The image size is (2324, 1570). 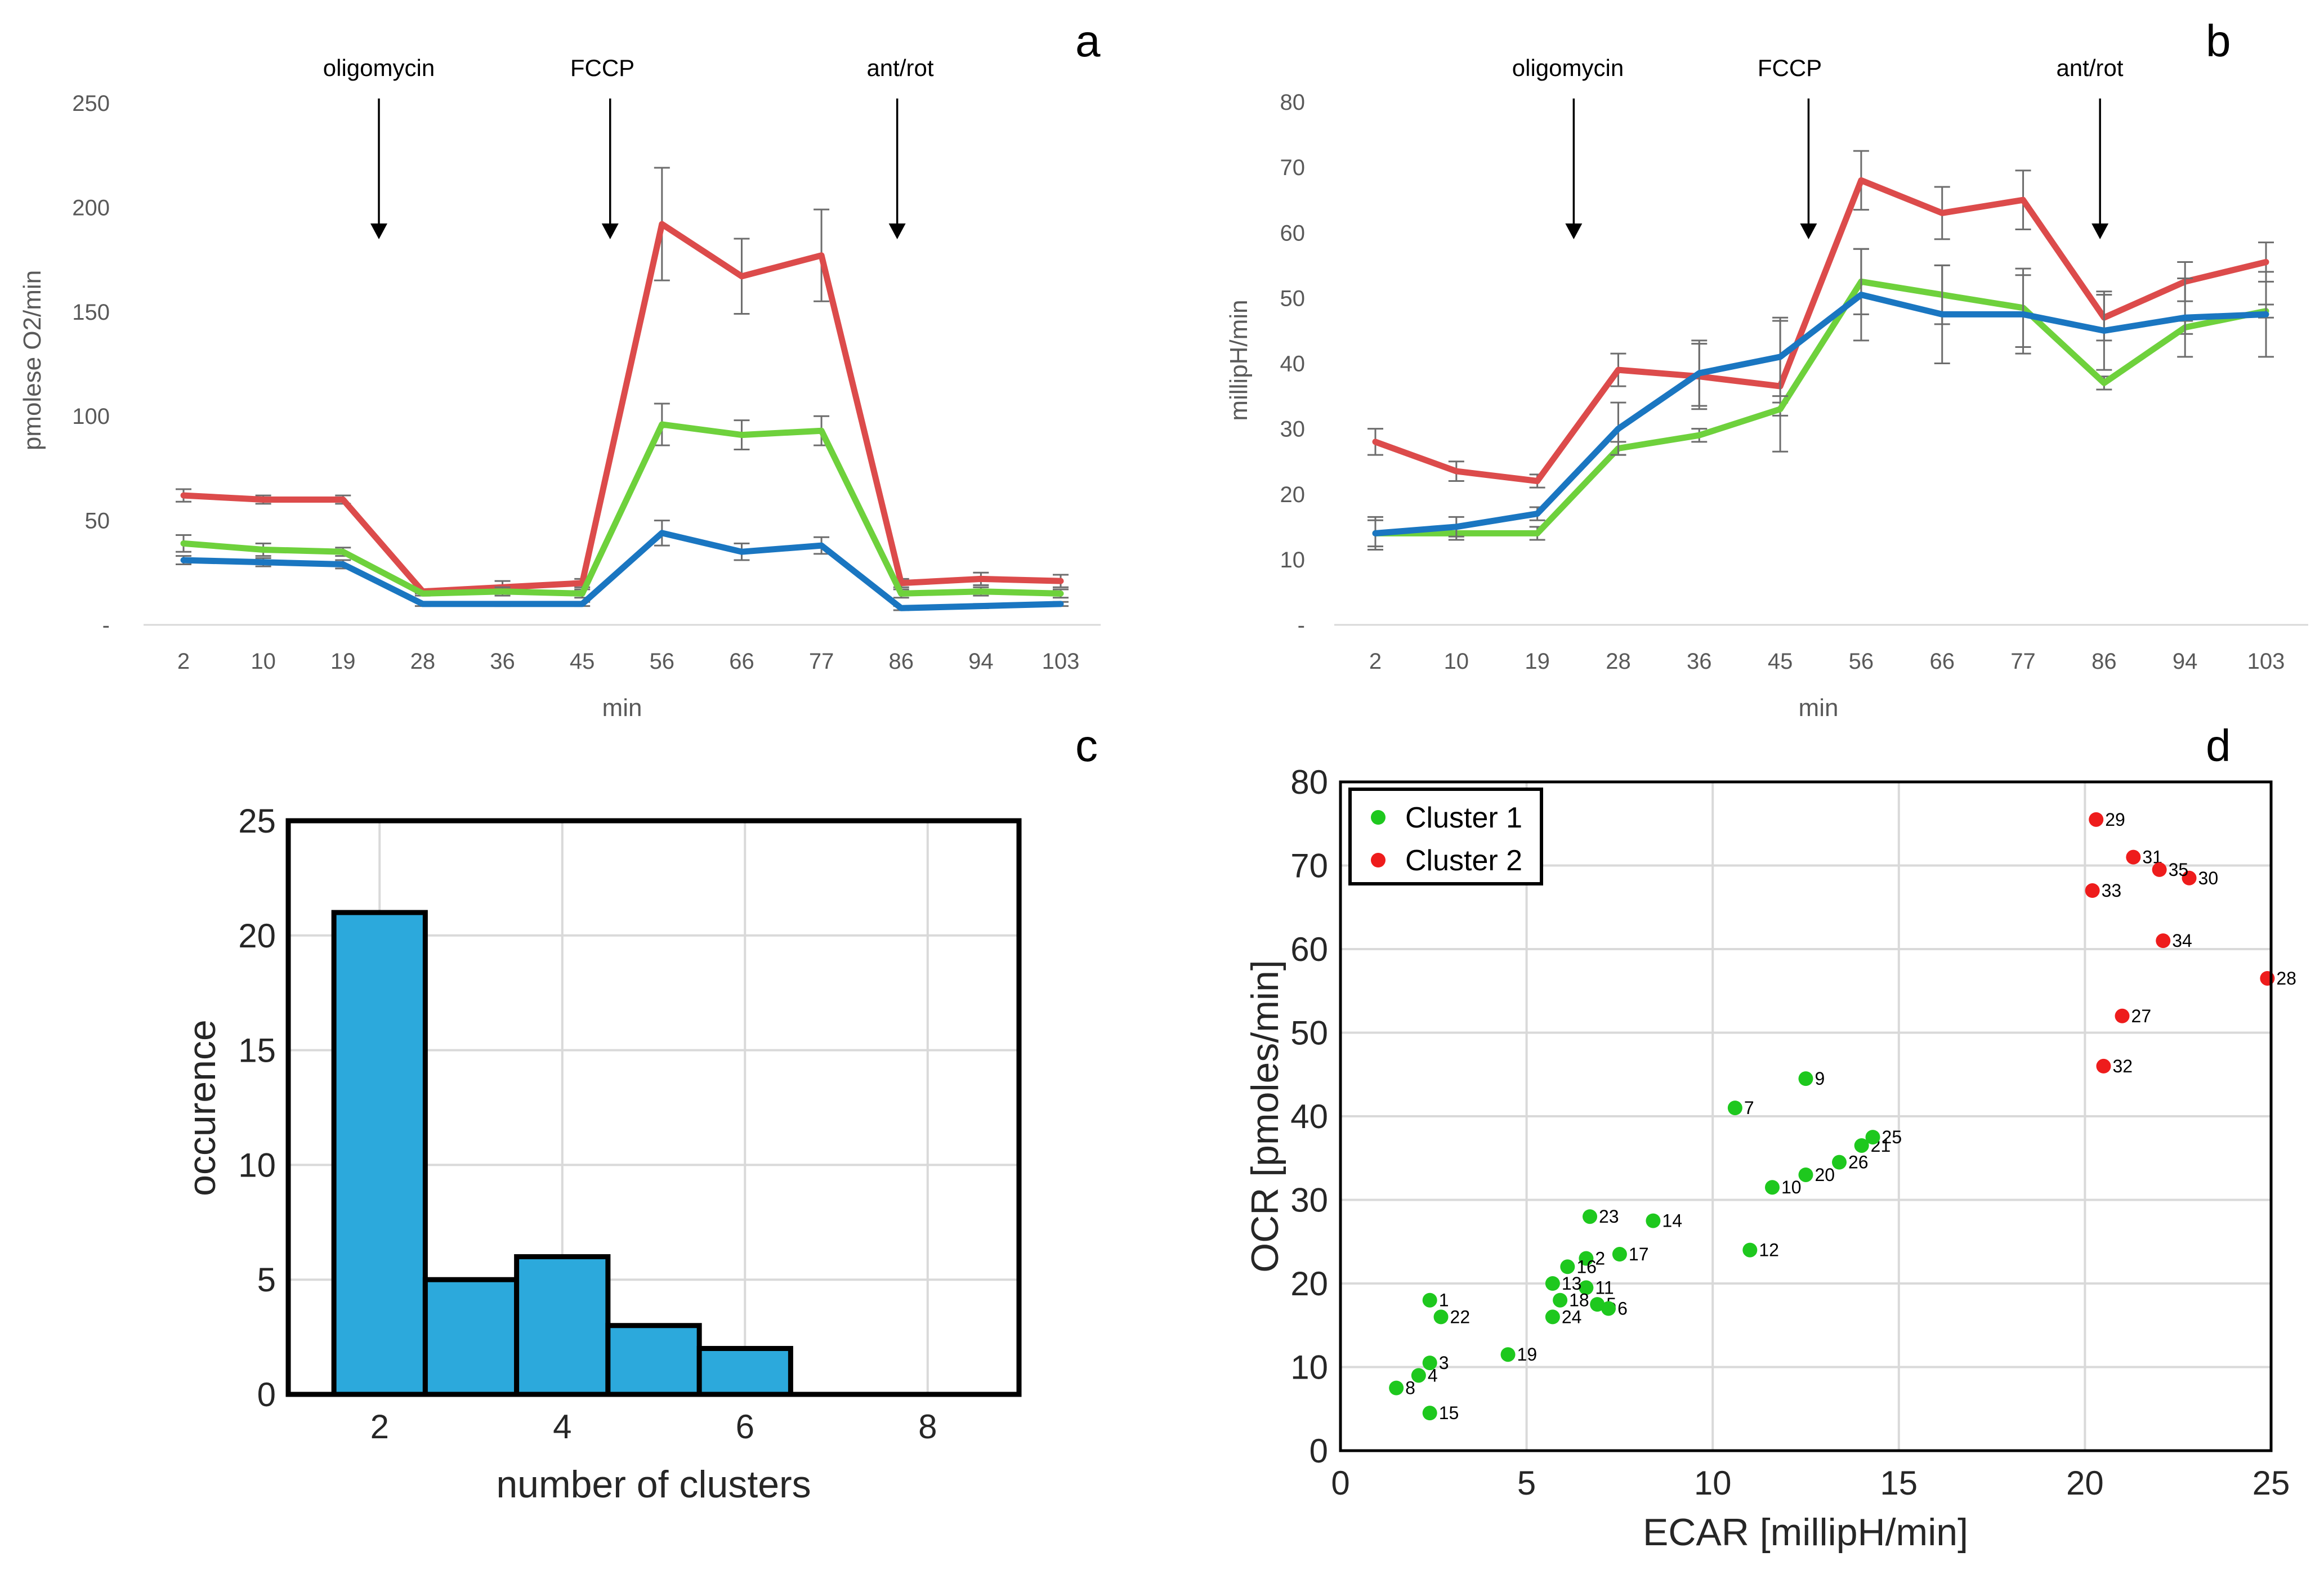 What do you see at coordinates (1806, 1532) in the screenshot?
I see `panel-d-x-axis-title: ECAR [millipH/min]` at bounding box center [1806, 1532].